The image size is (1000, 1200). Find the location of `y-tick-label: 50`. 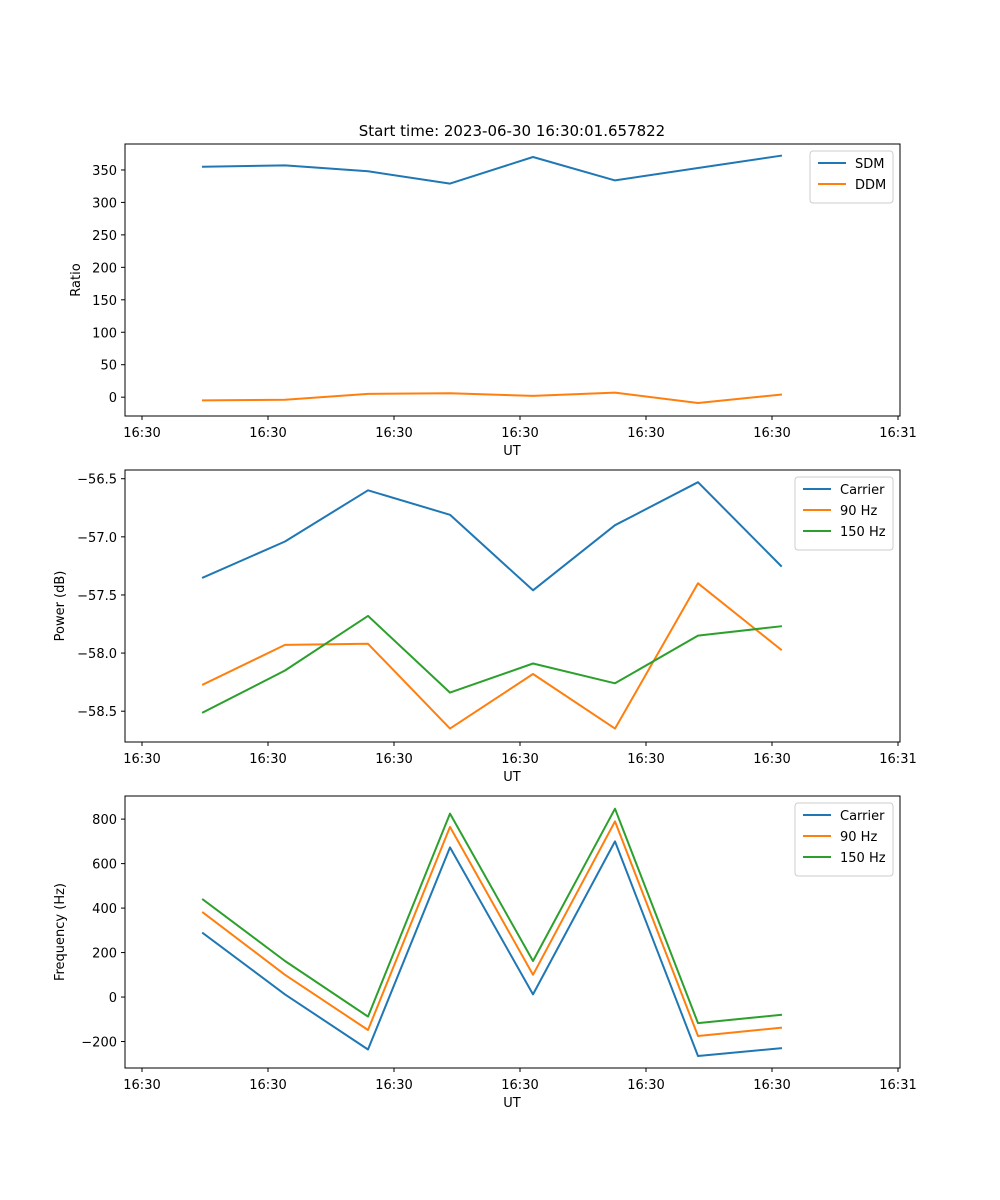

y-tick-label: 50 is located at coordinates (108, 366).